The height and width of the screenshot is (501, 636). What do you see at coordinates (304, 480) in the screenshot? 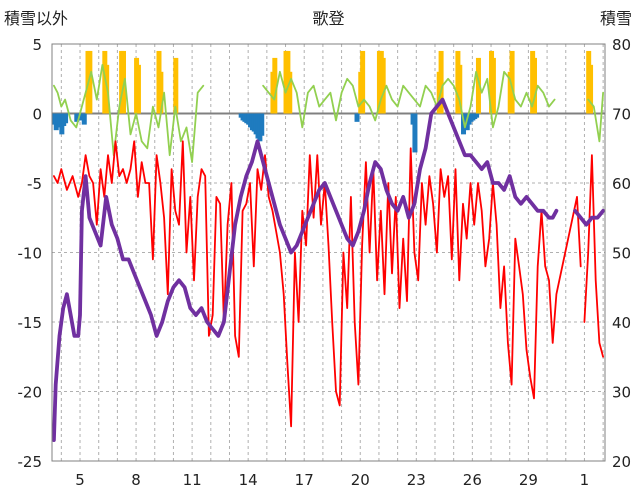
I see `x-tick-label: 17` at bounding box center [304, 480].